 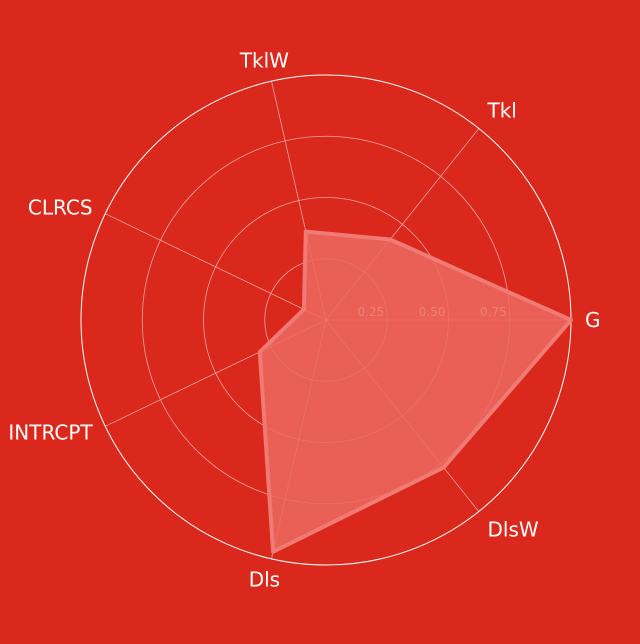 I want to click on category-label-intrcpt: INTRCPT, so click(x=50, y=432).